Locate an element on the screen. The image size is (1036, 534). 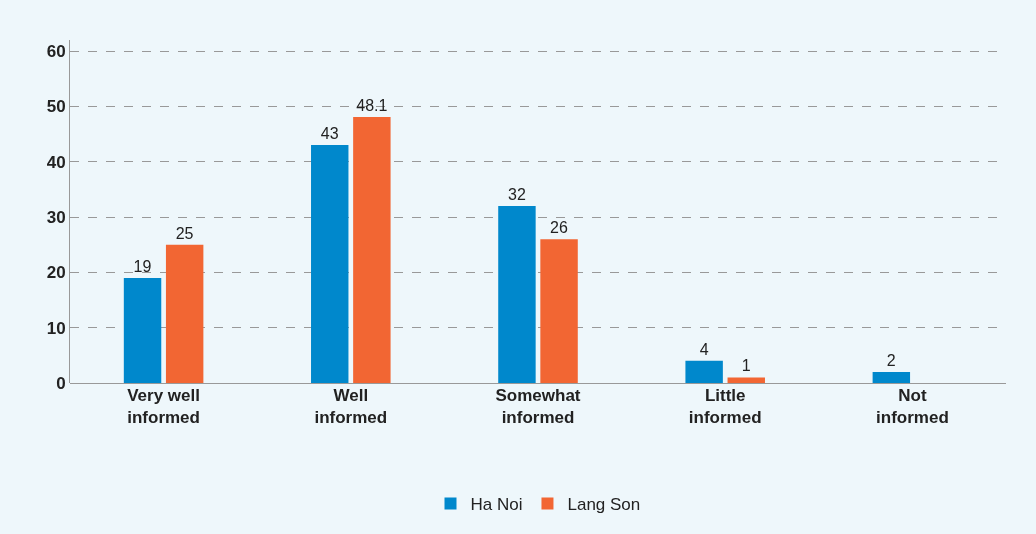
x-tick-label: Well informed is located at coordinates (351, 407).